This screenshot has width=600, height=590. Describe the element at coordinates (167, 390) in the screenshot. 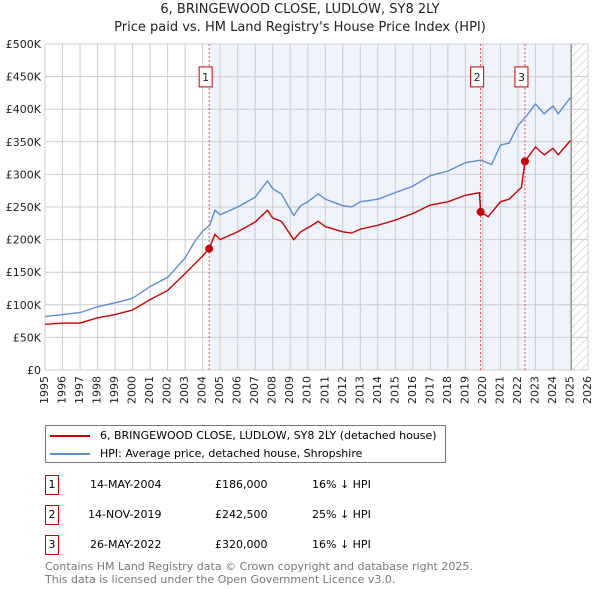

I see `x-tick-label: 2002` at that location.